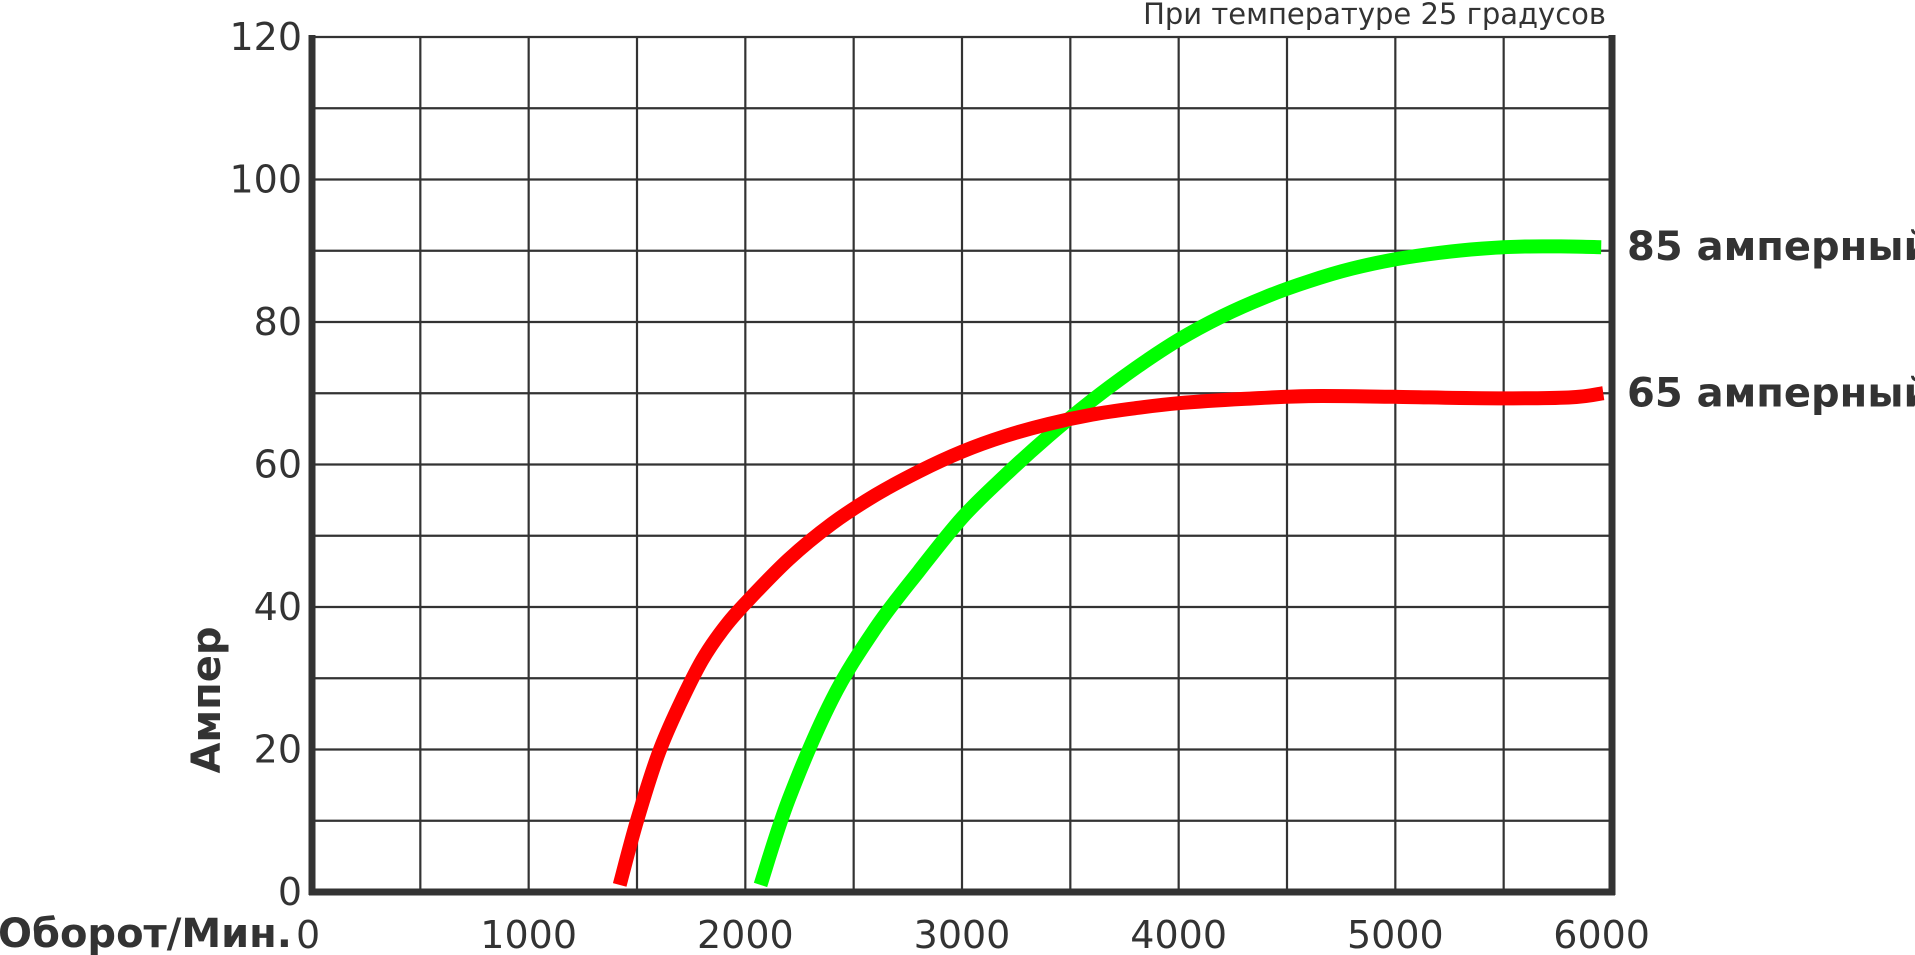 The height and width of the screenshot is (955, 1915). What do you see at coordinates (278, 465) in the screenshot?
I see `y-tick-label: 60` at bounding box center [278, 465].